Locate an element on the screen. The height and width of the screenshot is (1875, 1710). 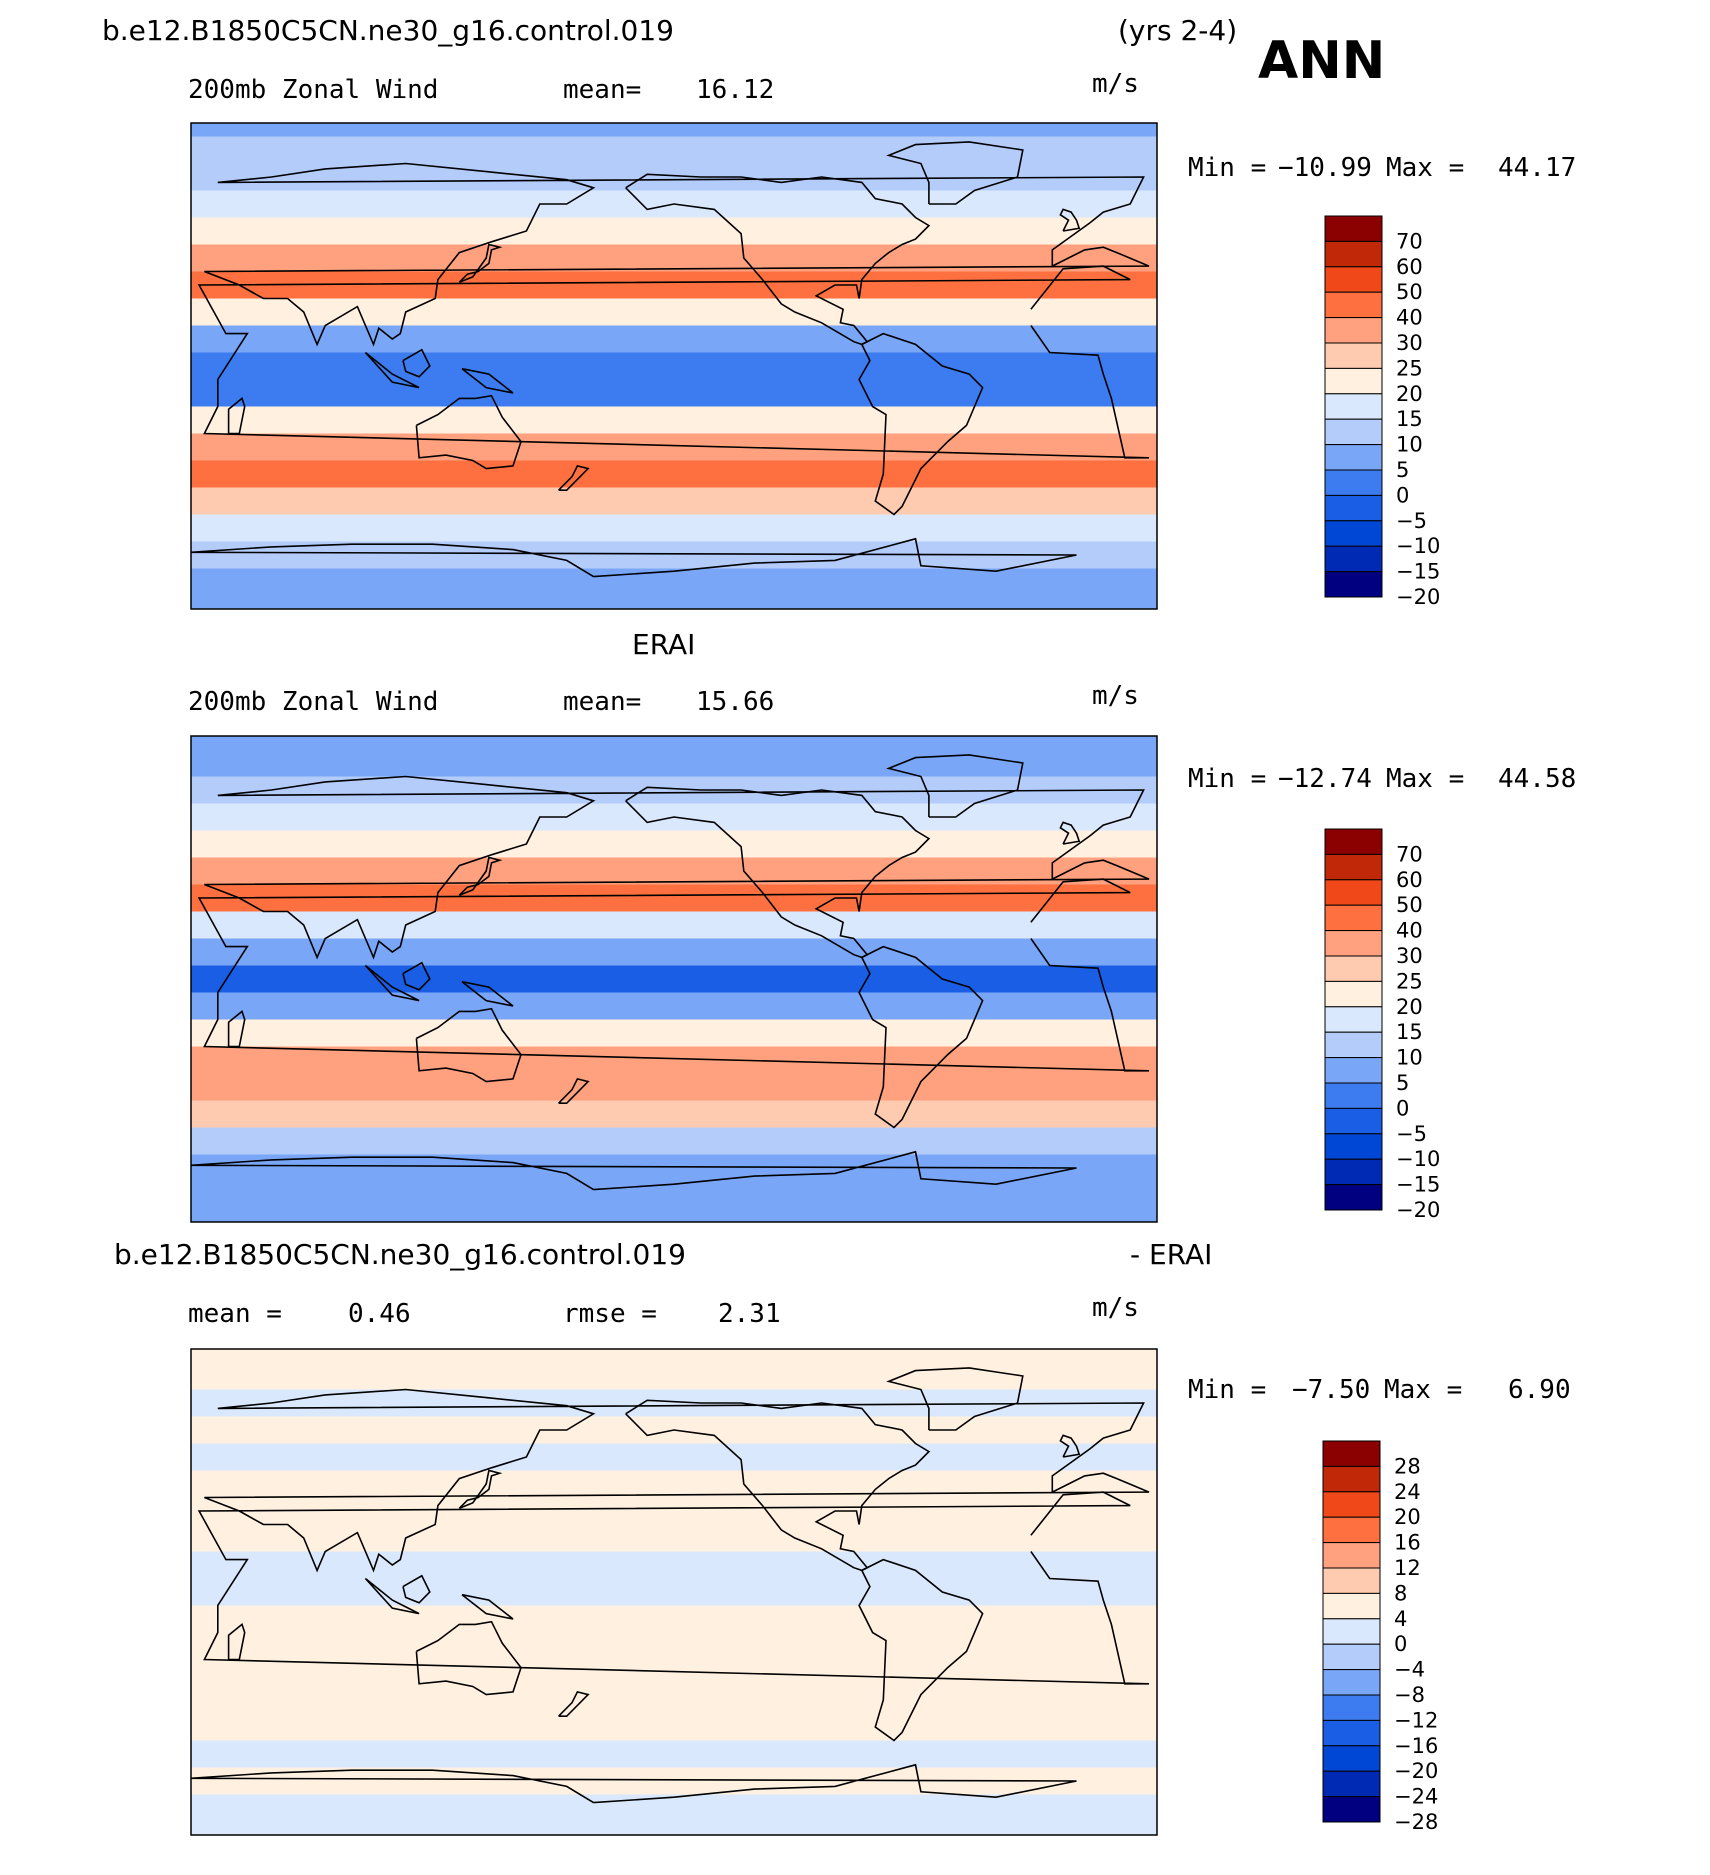
panel-3-mean-value: 0.46 is located at coordinates (379, 1314).